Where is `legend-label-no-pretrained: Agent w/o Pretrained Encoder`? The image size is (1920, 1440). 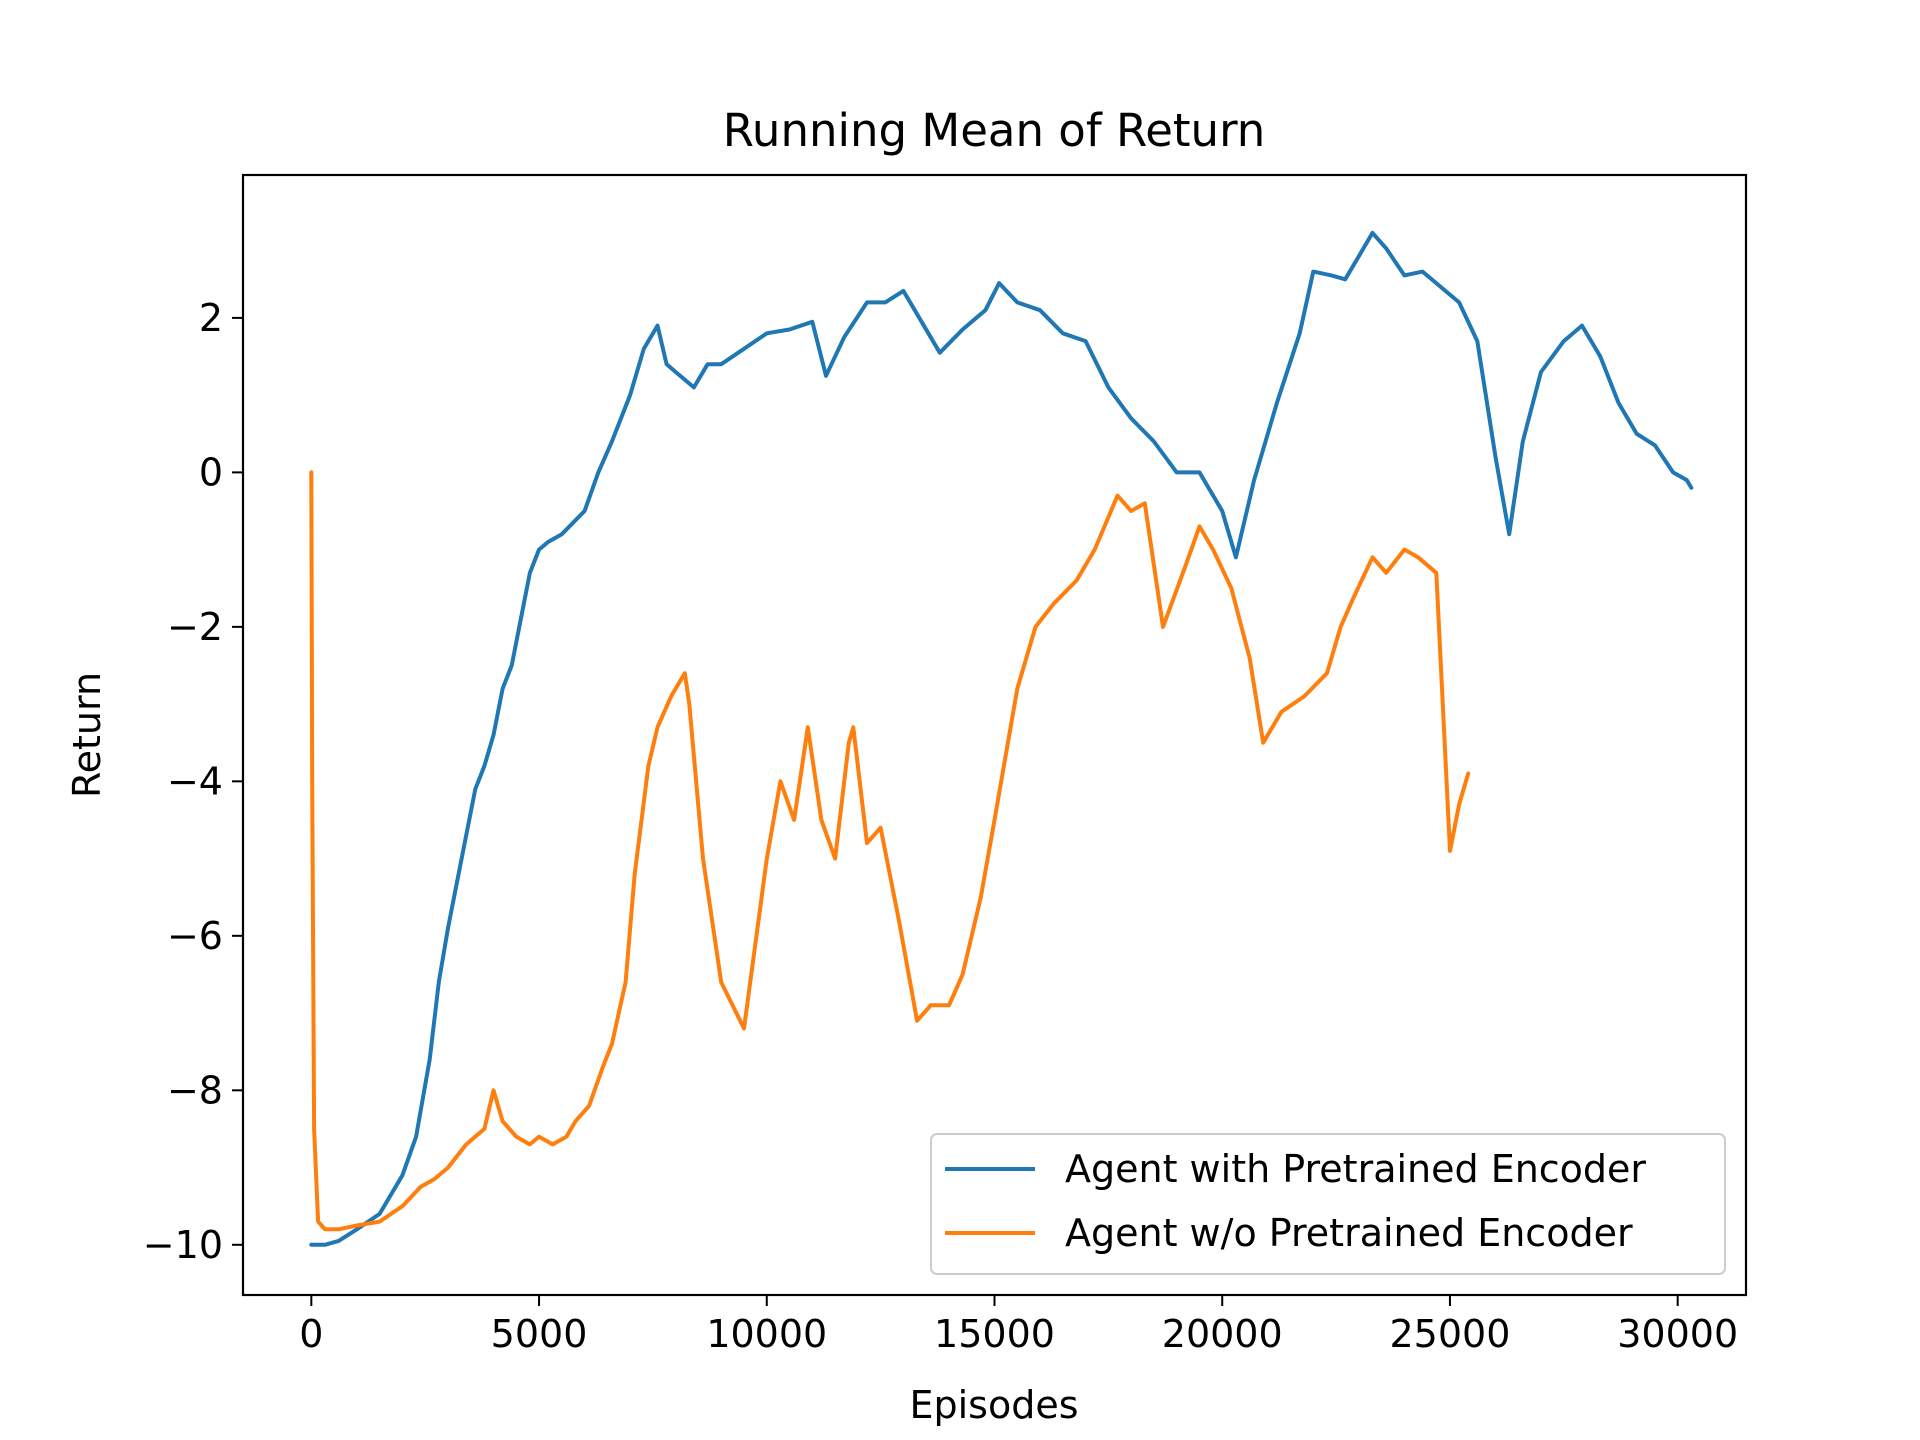
legend-label-no-pretrained: Agent w/o Pretrained Encoder is located at coordinates (1349, 1233).